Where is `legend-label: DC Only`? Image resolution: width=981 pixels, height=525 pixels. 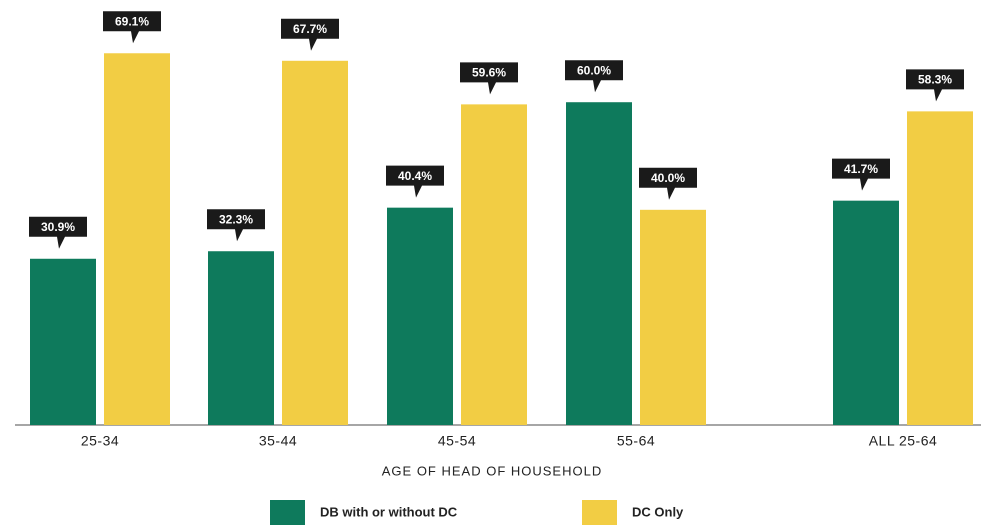 legend-label: DC Only is located at coordinates (658, 511).